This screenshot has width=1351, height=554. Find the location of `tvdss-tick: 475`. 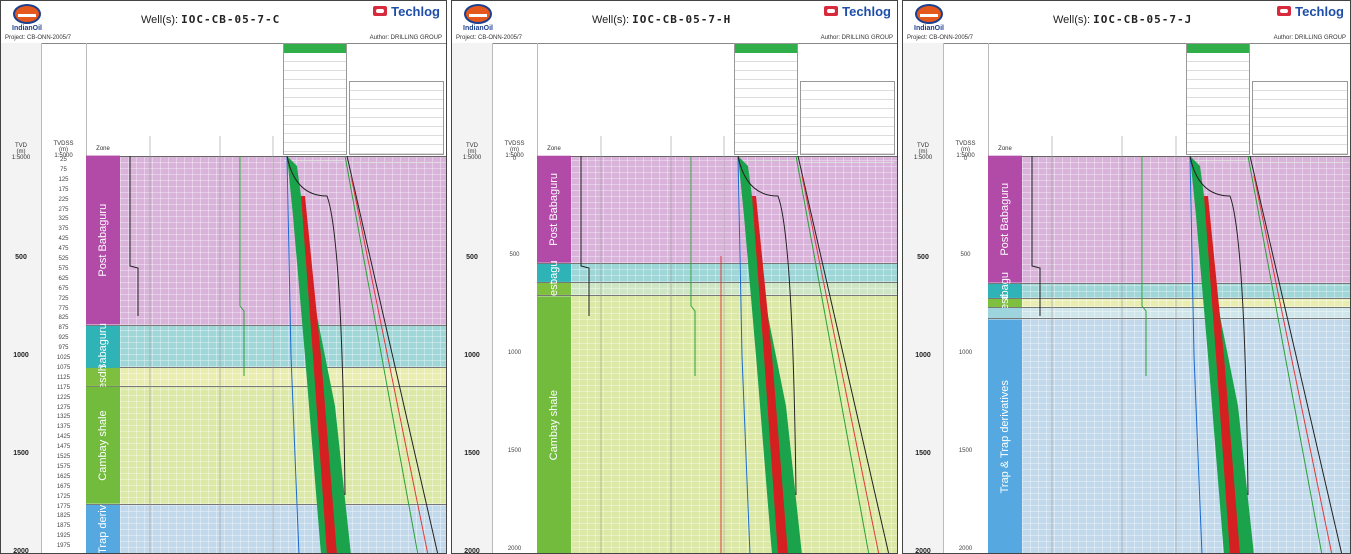

tvdss-tick: 475 is located at coordinates (63, 249).